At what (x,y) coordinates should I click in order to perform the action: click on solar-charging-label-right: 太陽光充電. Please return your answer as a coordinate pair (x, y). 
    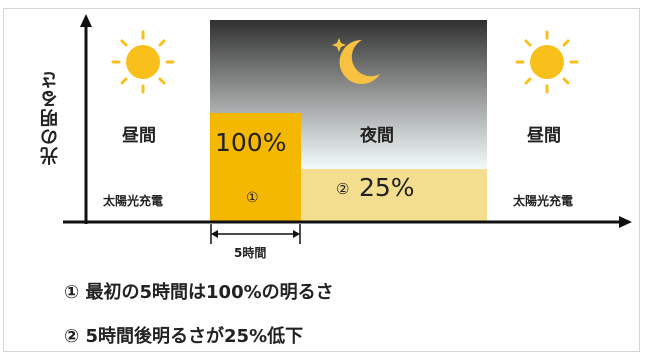
    Looking at the image, I should click on (543, 201).